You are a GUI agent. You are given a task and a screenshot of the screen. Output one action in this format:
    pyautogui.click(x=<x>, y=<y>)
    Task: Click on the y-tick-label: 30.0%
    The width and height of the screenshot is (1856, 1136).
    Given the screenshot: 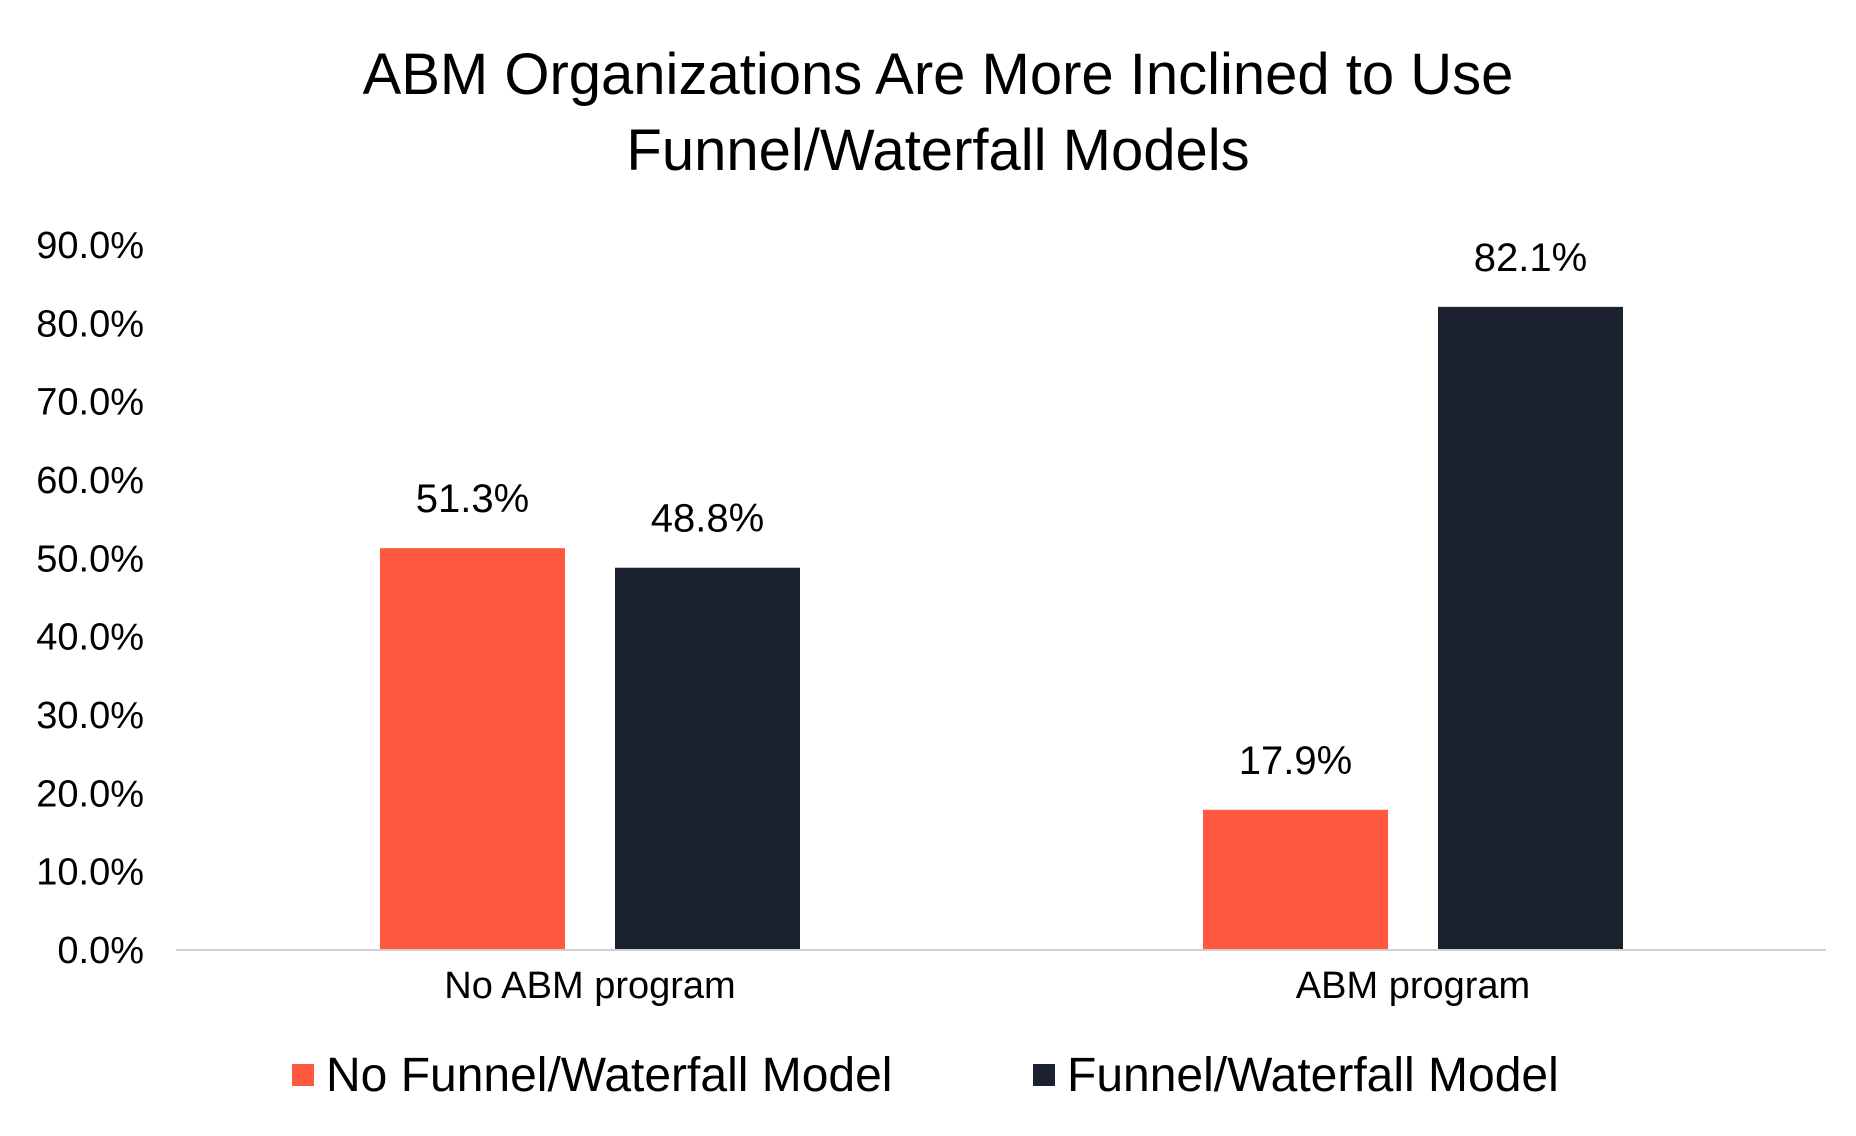 What is the action you would take?
    pyautogui.click(x=90, y=716)
    